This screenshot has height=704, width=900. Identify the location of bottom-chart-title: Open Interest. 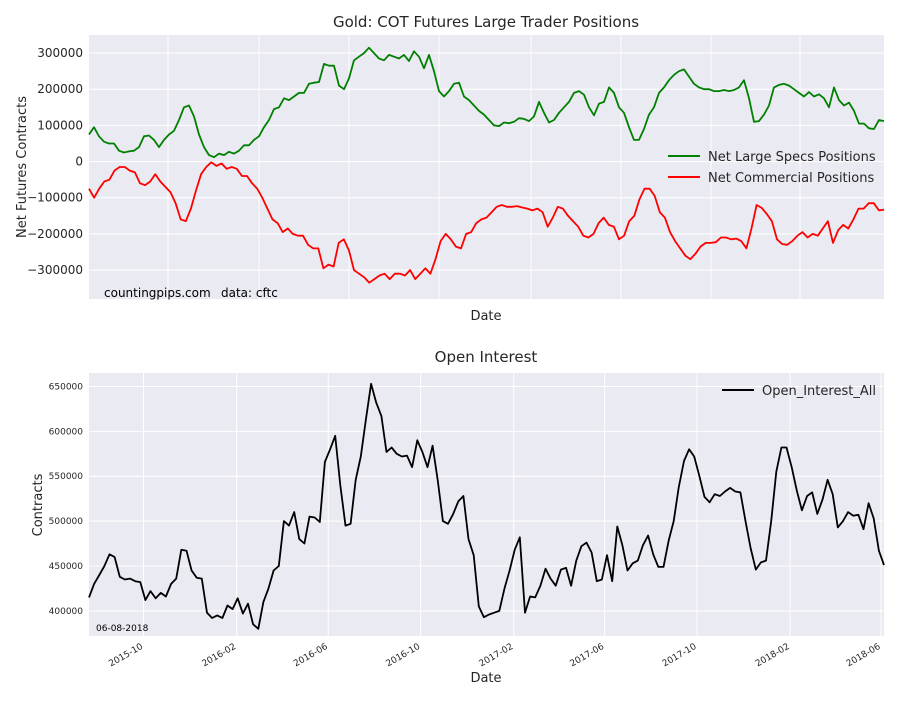
(486, 357).